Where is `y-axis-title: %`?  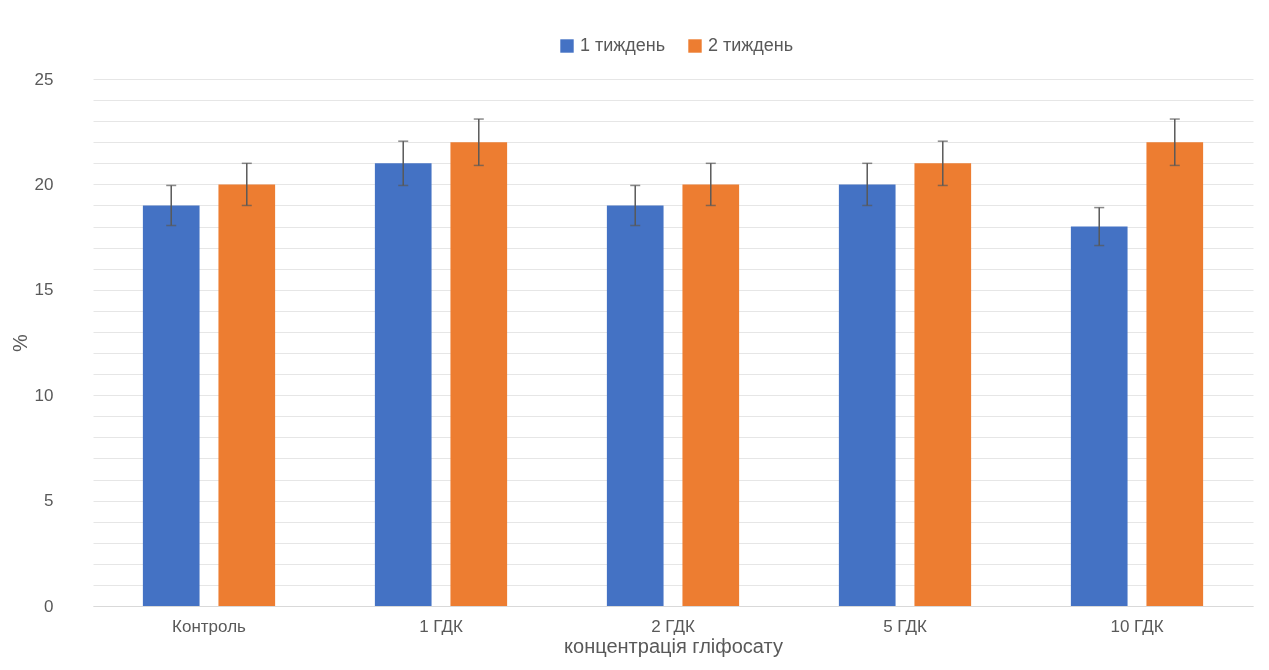
y-axis-title: % is located at coordinates (19, 342).